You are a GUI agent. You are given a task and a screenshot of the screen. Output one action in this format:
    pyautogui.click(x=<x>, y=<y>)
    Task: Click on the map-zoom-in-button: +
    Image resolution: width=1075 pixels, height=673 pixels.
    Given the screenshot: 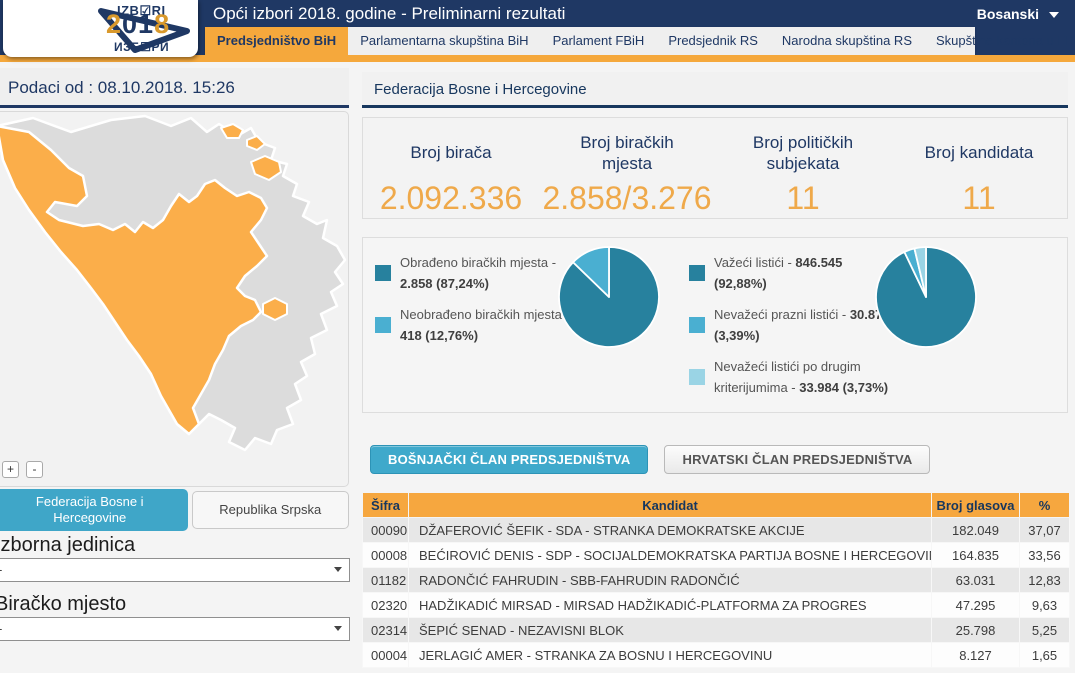 What is the action you would take?
    pyautogui.click(x=10, y=469)
    